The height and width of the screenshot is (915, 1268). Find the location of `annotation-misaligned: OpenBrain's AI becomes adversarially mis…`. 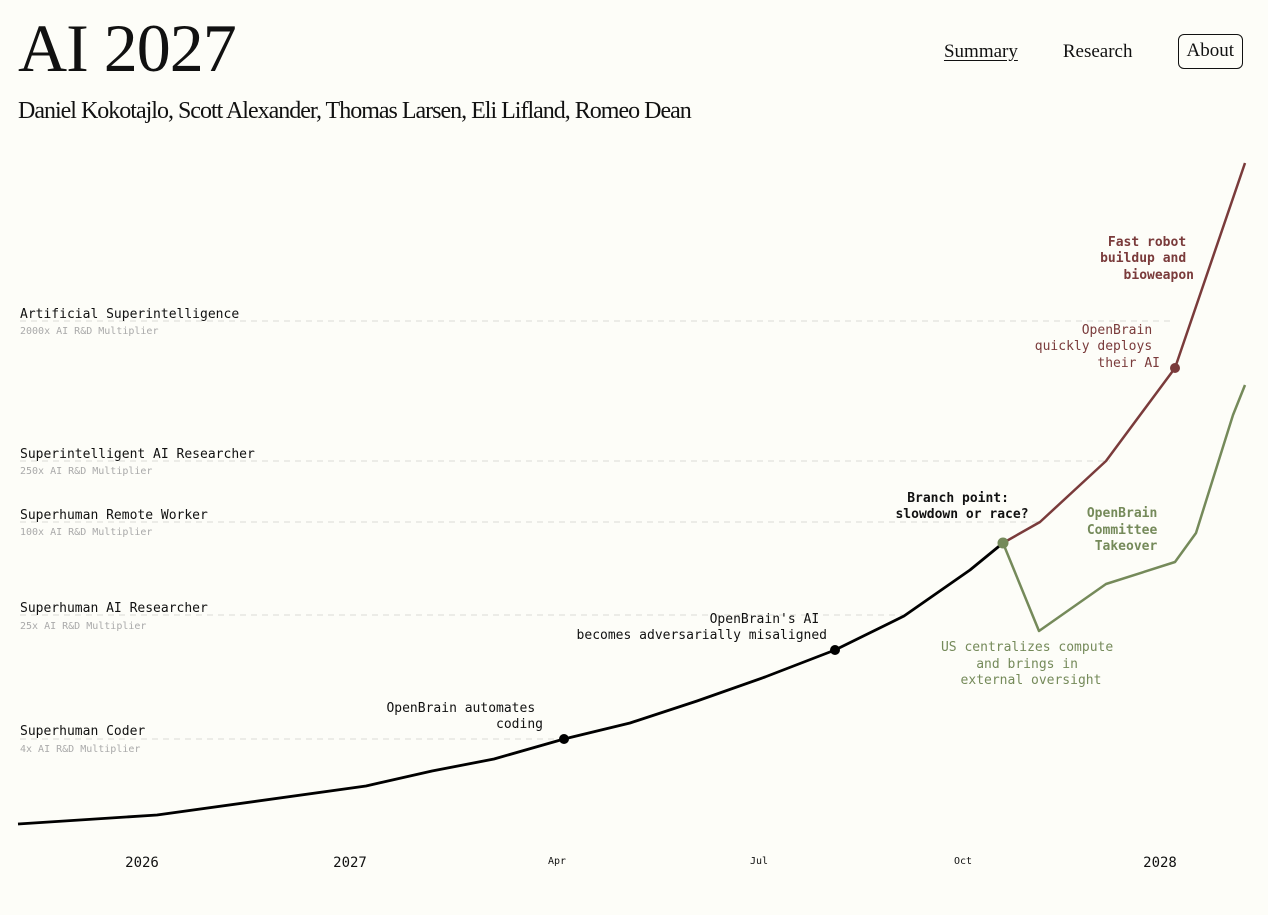

annotation-misaligned: OpenBrain's AI becomes adversarially mis… is located at coordinates (702, 627).